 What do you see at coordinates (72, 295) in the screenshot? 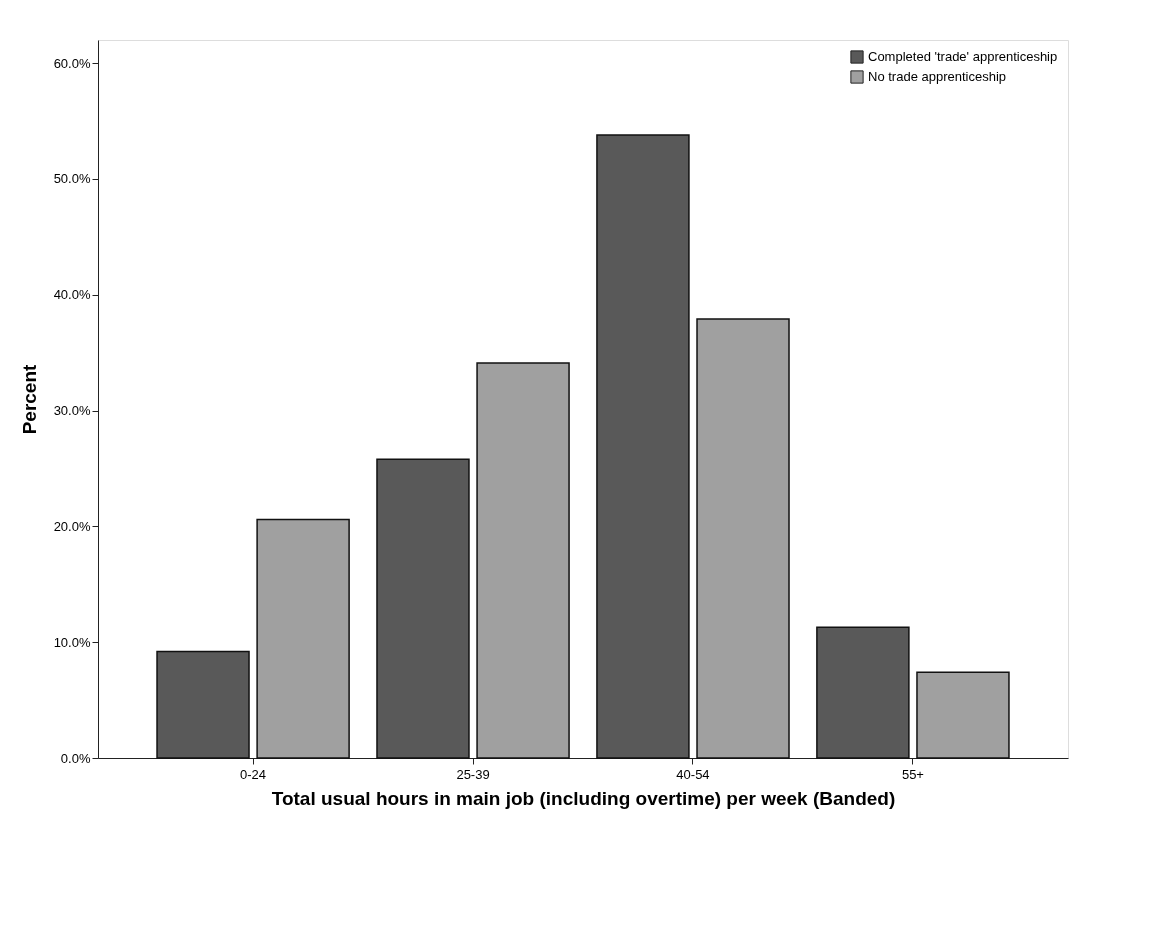
I see `y-tick-label: 40.0%` at bounding box center [72, 295].